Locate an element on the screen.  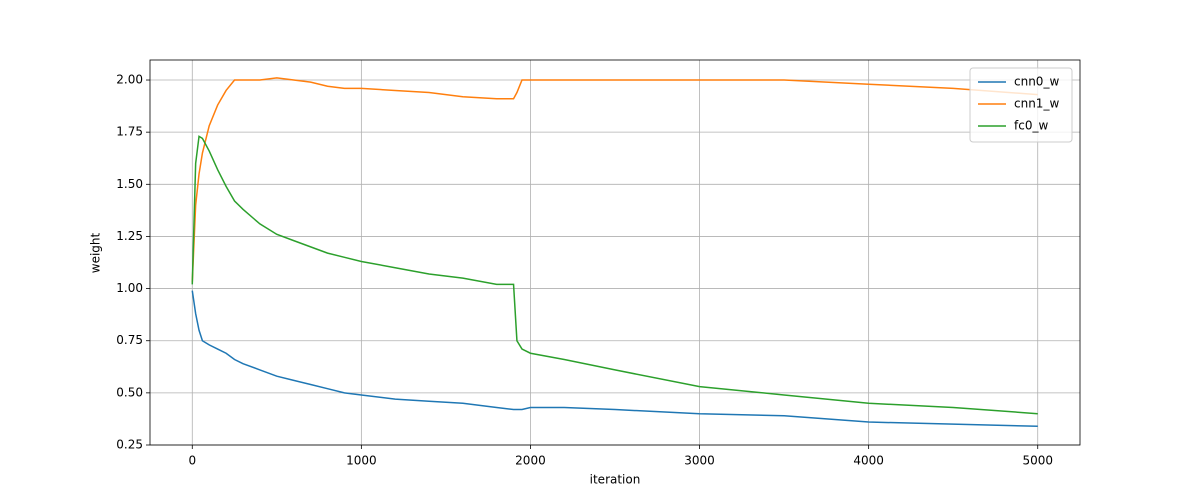
y-tick-label: 1.75 is located at coordinates (129, 132).